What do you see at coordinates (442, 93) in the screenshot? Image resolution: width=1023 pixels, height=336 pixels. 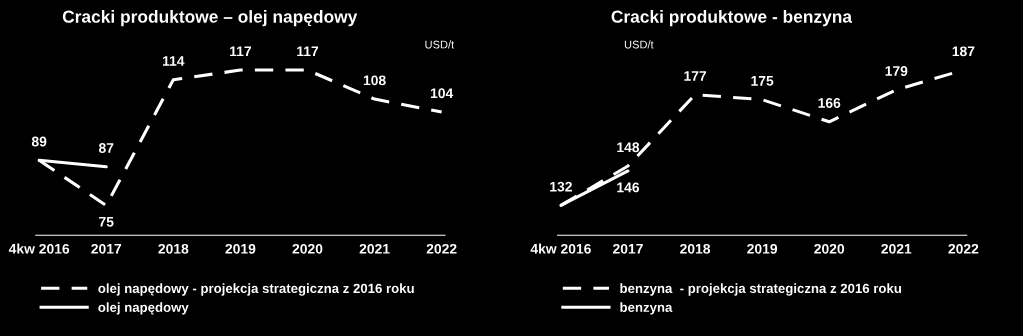 I see `data-label: 104` at bounding box center [442, 93].